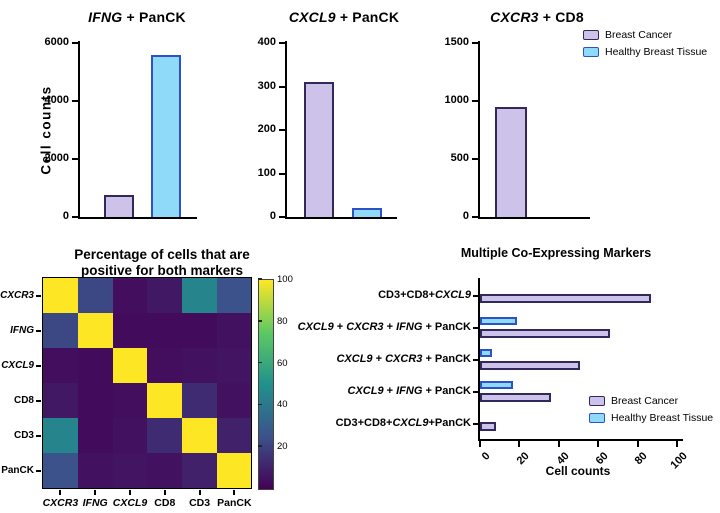 The image size is (720, 513). Describe the element at coordinates (282, 447) in the screenshot. I see `colorbar-tick-label: 20` at that location.